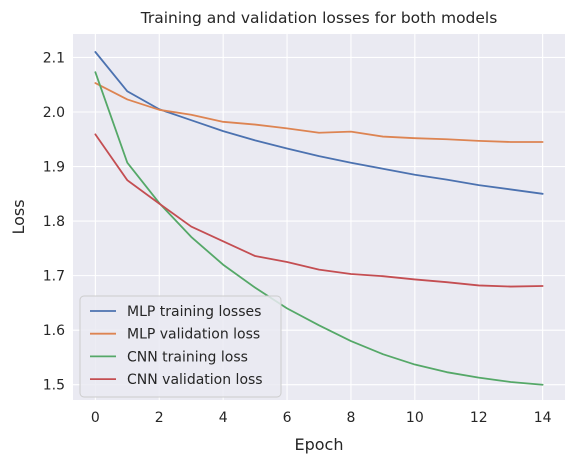  I want to click on x-tick-label: 0, so click(95, 418).